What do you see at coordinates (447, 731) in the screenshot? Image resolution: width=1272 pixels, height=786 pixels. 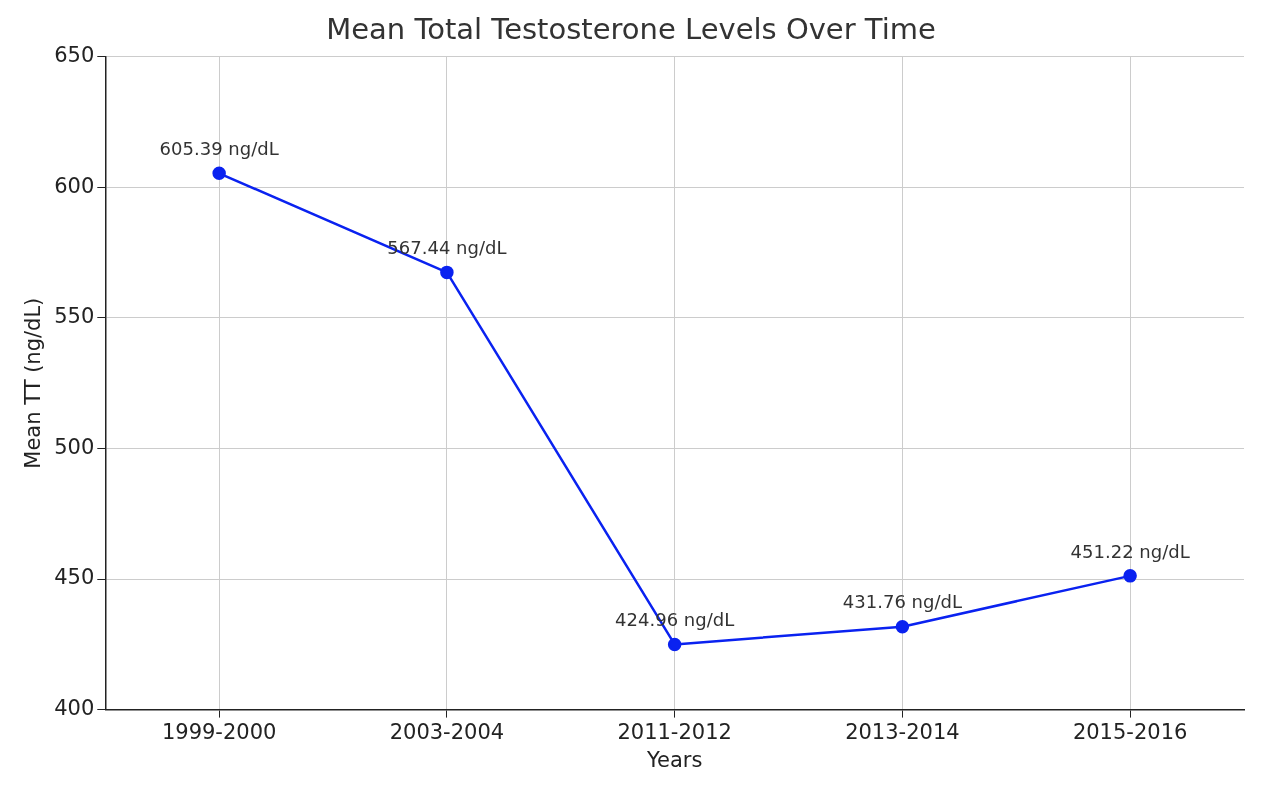 I see `x-tick-label: 2003-2004` at bounding box center [447, 731].